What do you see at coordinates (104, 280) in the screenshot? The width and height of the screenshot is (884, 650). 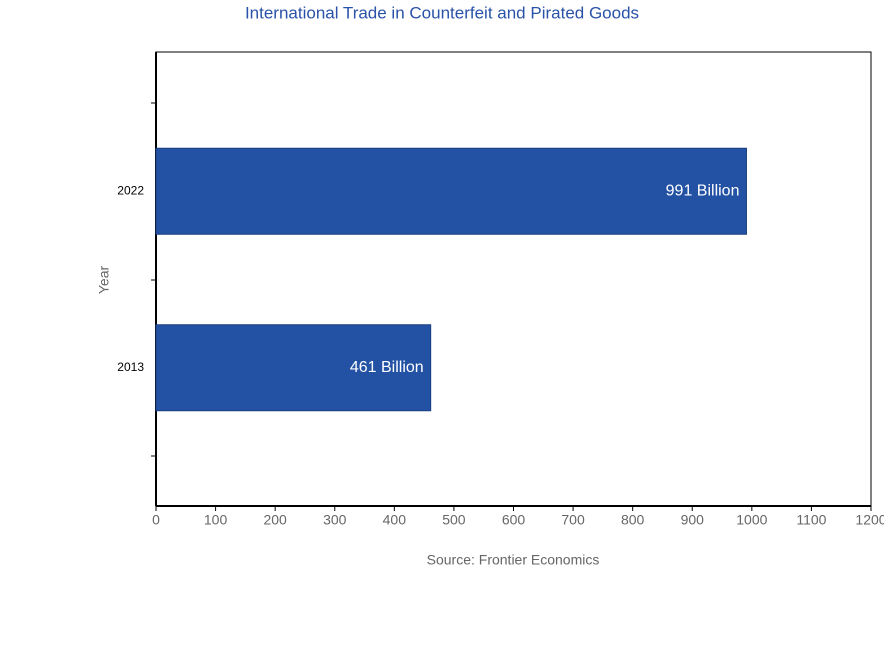 I see `y-axis-label: Year` at bounding box center [104, 280].